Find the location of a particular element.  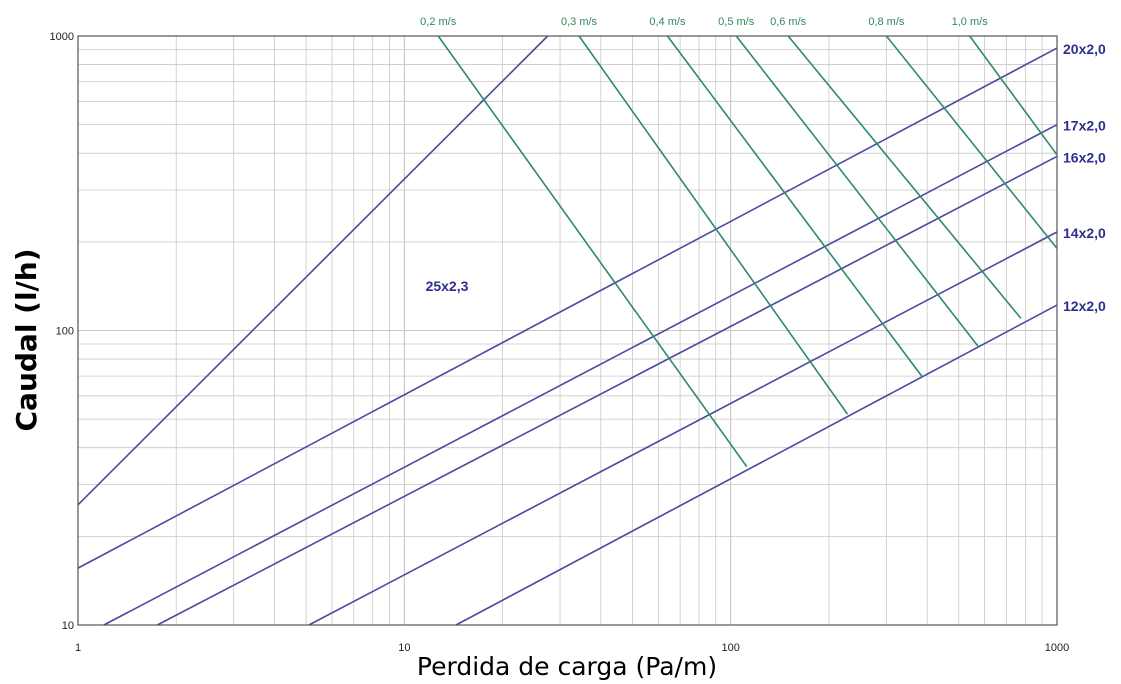

velocity-series-label: 0,6 m/s is located at coordinates (788, 22).